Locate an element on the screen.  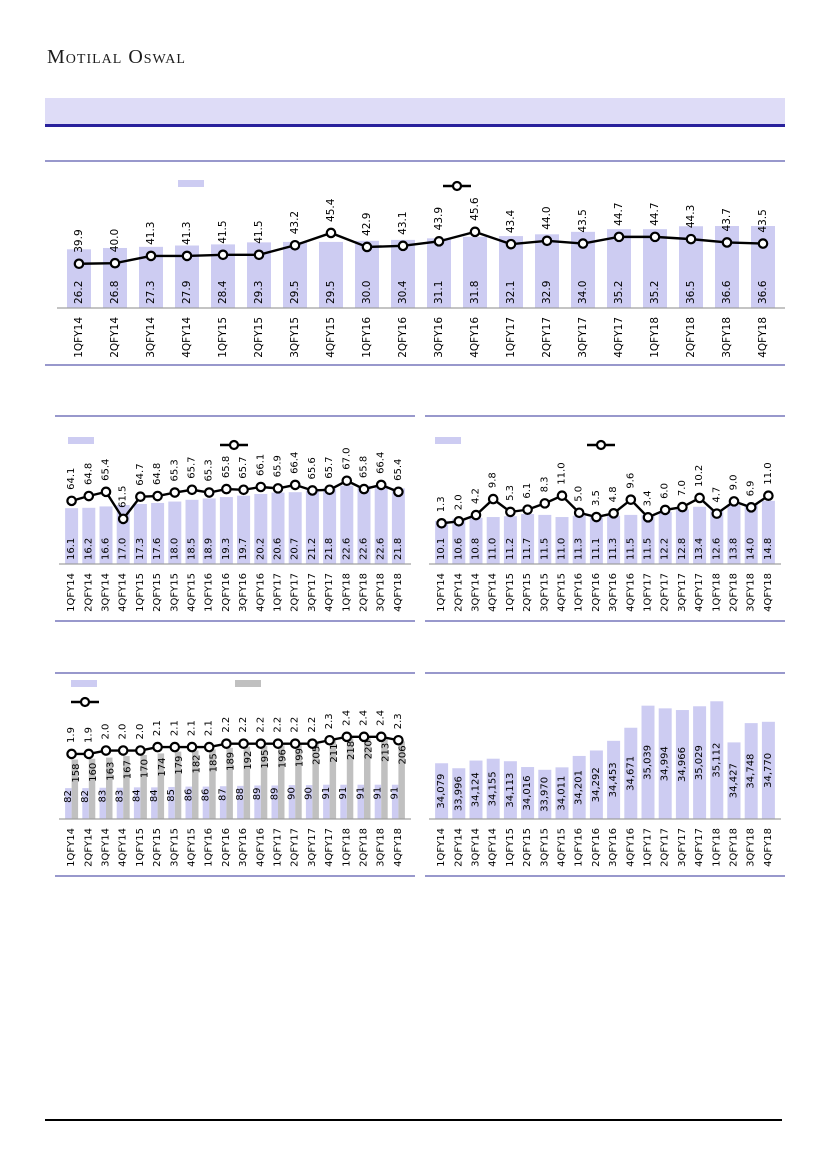
category-label: 1QFY16 is located at coordinates (209, 592).